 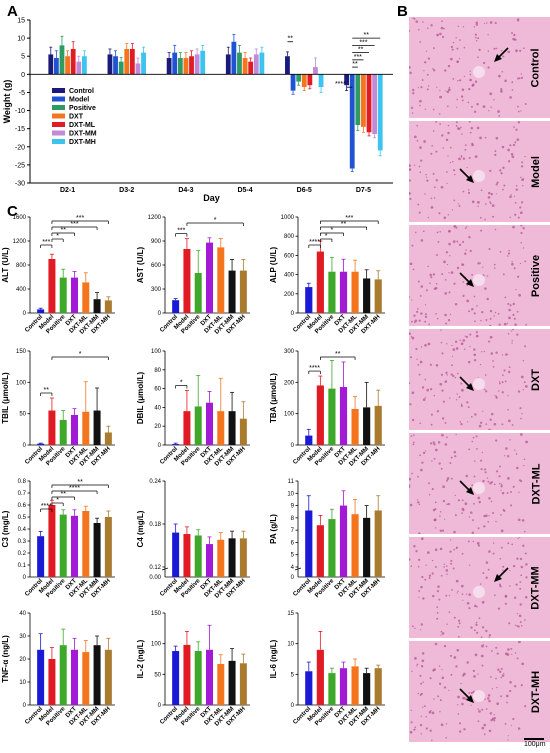 I want to click on chart-sig-label: ***, so click(x=349, y=218).